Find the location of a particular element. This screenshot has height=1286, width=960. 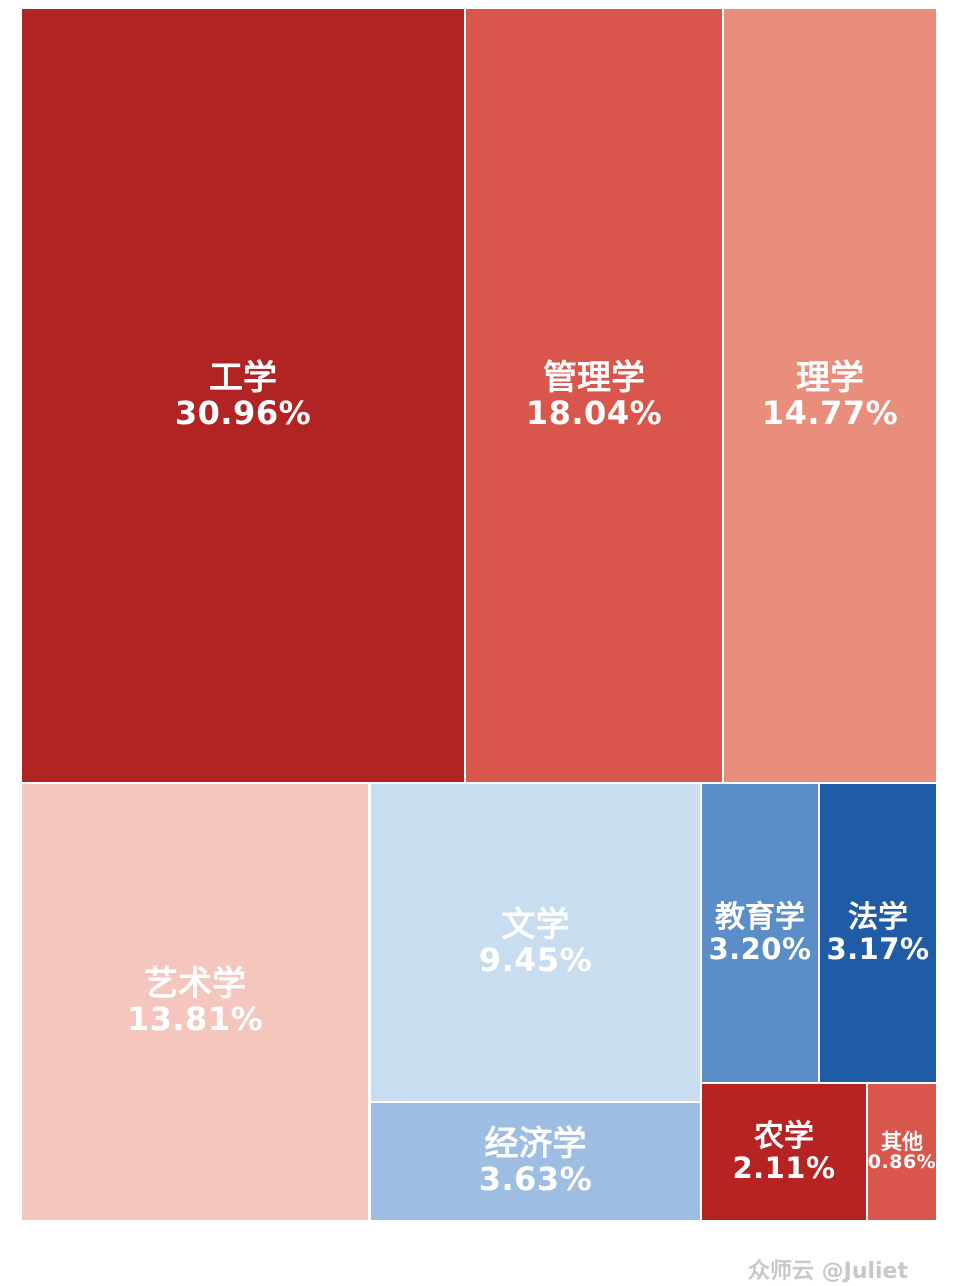

tile-economics: 经济学 3.63% is located at coordinates (535, 1161).